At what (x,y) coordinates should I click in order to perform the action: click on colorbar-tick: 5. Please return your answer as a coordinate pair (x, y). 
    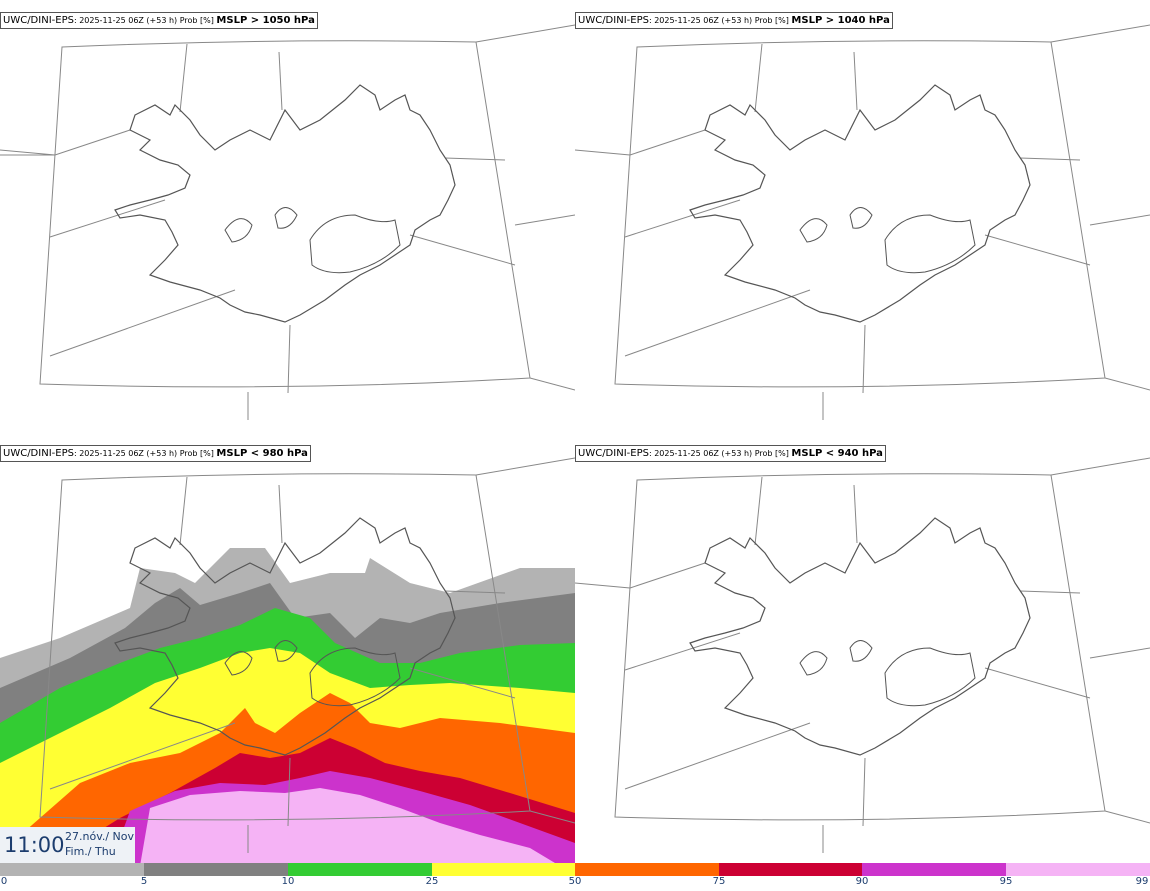
    Looking at the image, I should click on (144, 881).